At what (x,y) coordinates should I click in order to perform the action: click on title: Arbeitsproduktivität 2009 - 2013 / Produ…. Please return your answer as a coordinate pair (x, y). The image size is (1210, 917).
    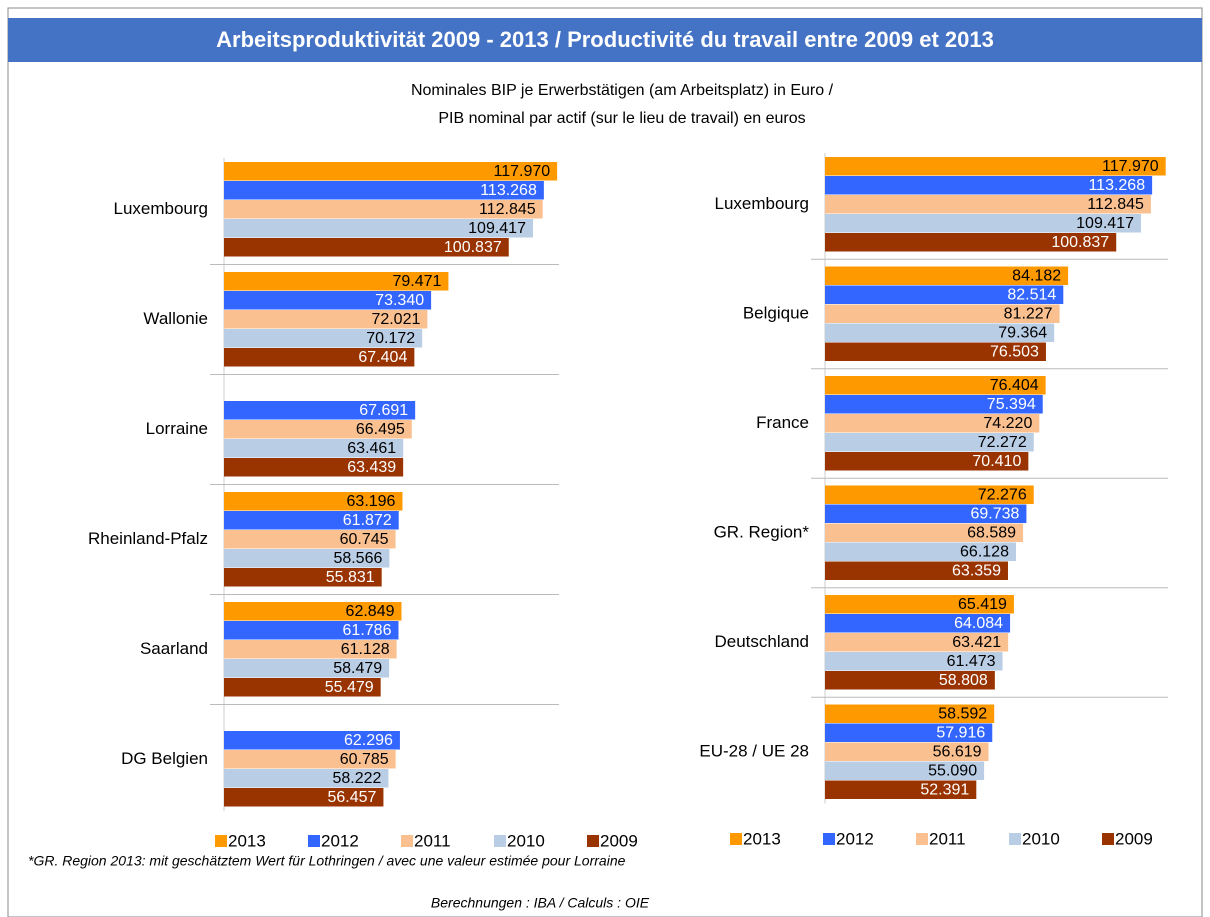
    Looking at the image, I should click on (605, 39).